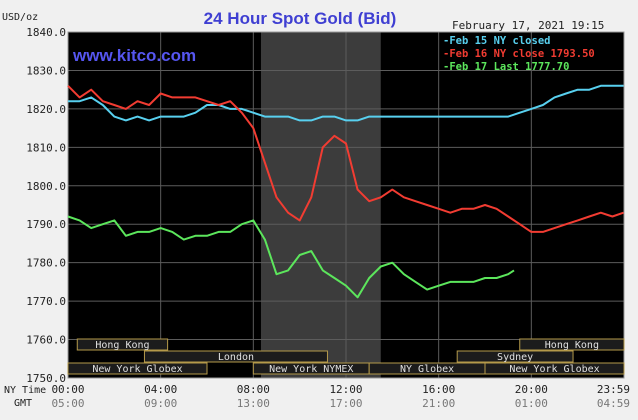 This screenshot has height=420, width=638. I want to click on ny-time-label: NY Time, so click(25, 390).